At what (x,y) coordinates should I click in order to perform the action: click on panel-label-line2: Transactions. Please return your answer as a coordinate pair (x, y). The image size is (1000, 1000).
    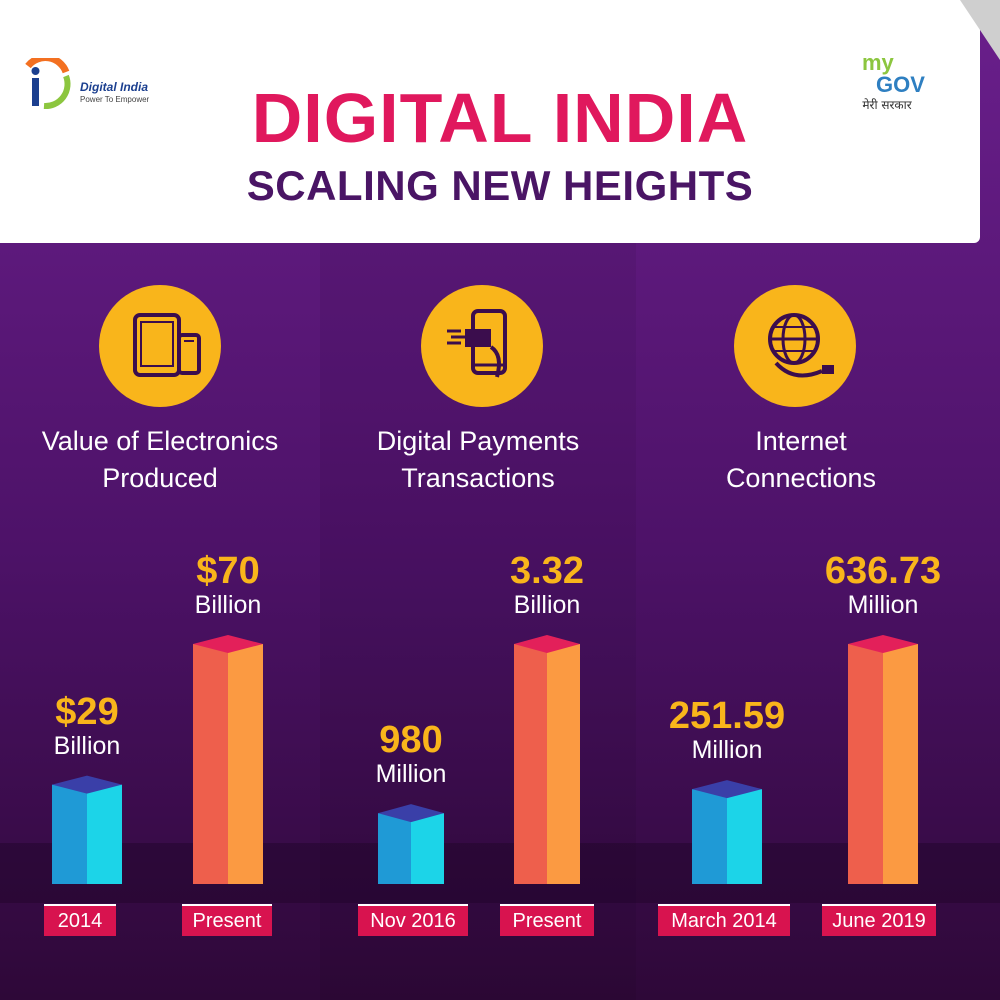
    Looking at the image, I should click on (478, 478).